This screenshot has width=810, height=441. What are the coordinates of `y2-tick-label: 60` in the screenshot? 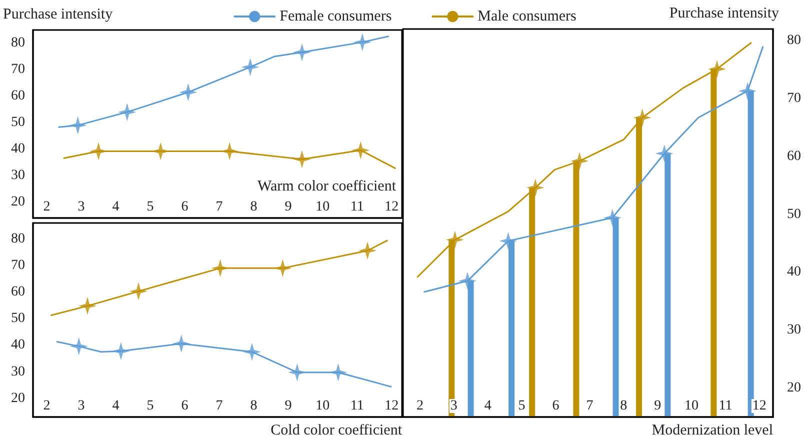 It's located at (794, 156).